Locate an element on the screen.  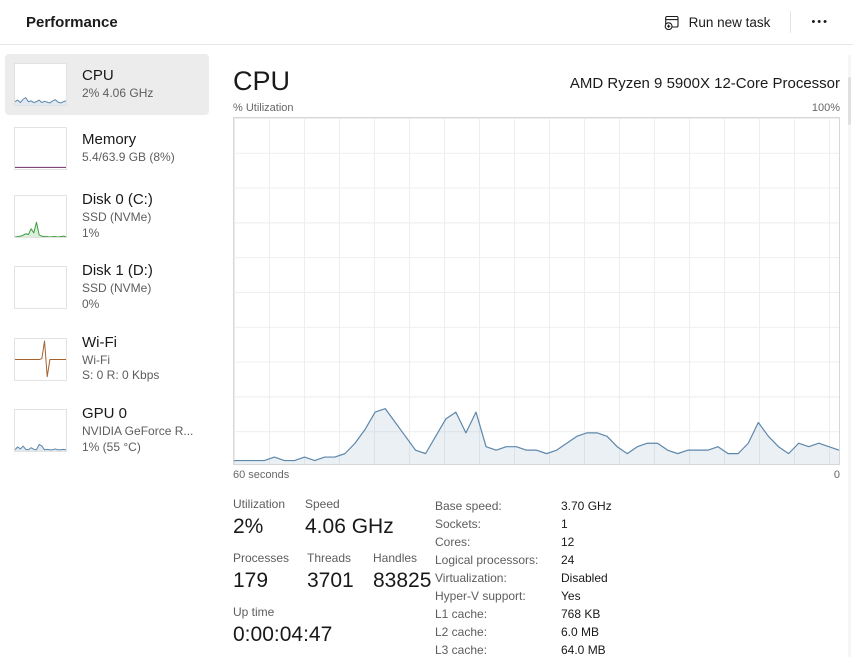
sidebar-item-title: Disk 0 (C:) is located at coordinates (117, 199).